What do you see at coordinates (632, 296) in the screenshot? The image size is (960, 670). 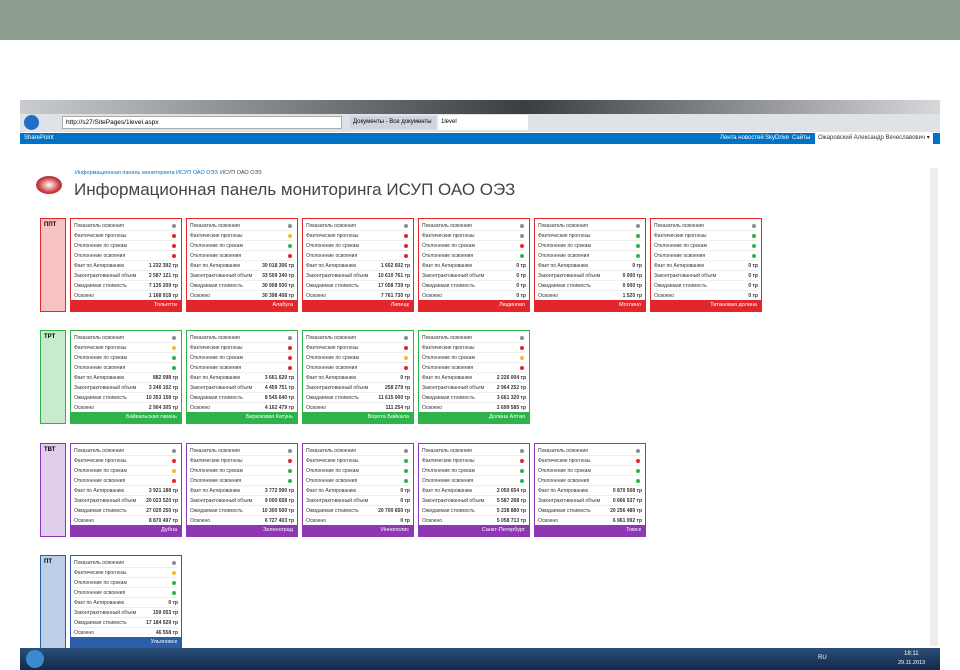 I see `metric-value: 1 520 тр` at bounding box center [632, 296].